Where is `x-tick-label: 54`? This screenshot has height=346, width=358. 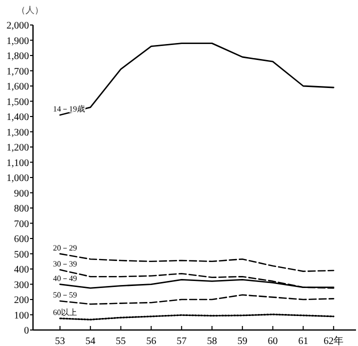
x-tick-label: 54 is located at coordinates (90, 341).